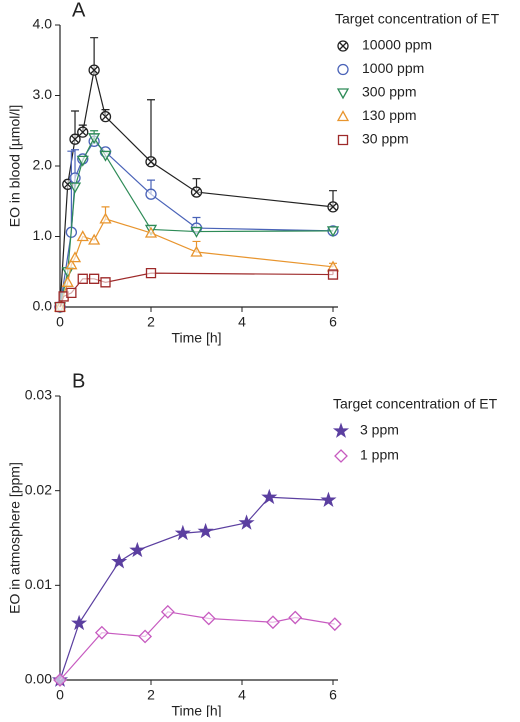 This screenshot has width=520, height=722. Describe the element at coordinates (389, 115) in the screenshot. I see `legend-label: 130 ppm` at that location.